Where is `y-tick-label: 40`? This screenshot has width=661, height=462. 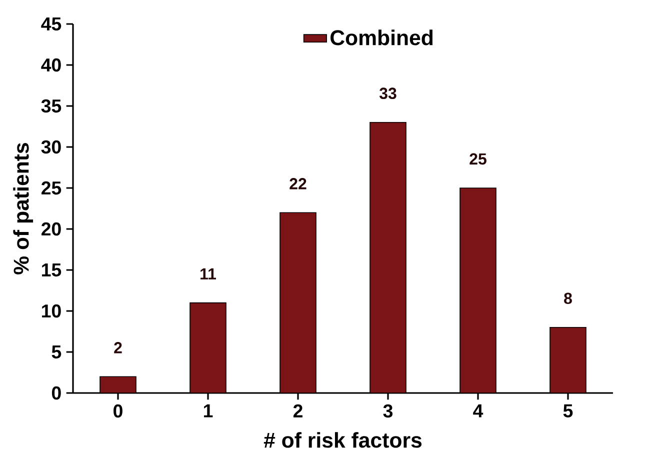
y-tick-label: 40 is located at coordinates (51, 65).